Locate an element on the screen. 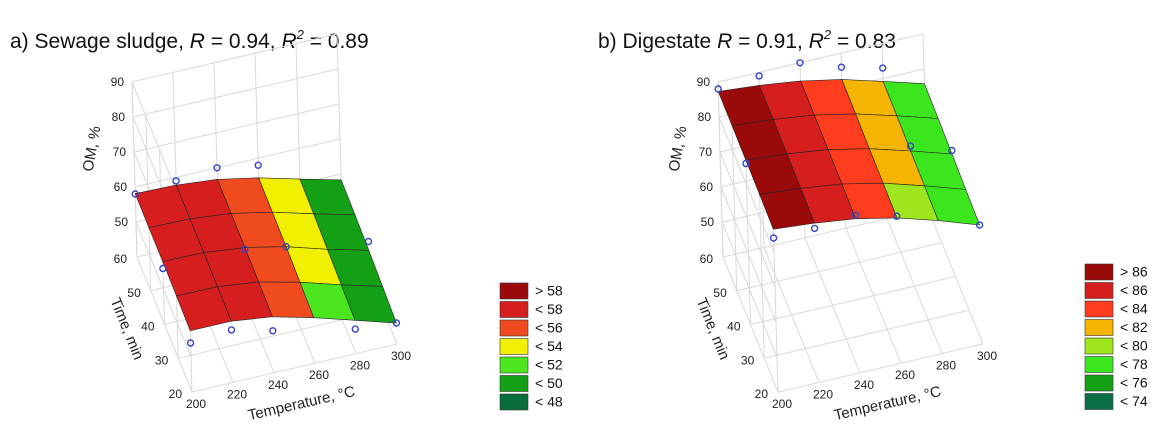 The width and height of the screenshot is (1169, 431). surface-cell is located at coordinates (204, 309).